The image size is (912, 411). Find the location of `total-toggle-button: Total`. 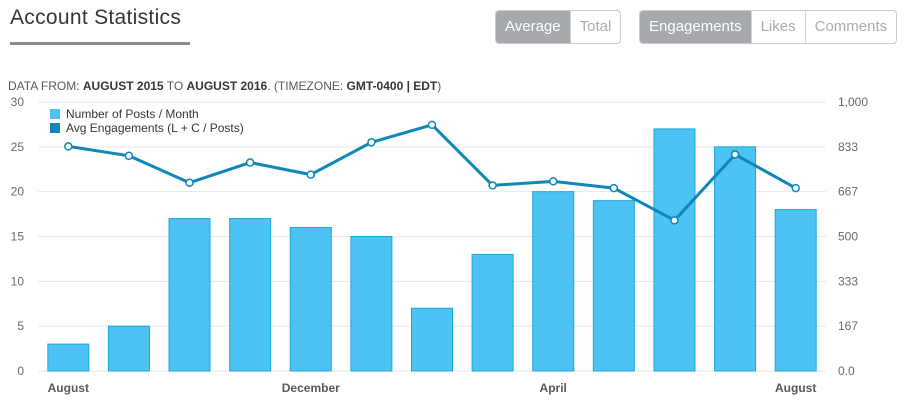

total-toggle-button: Total is located at coordinates (595, 26).